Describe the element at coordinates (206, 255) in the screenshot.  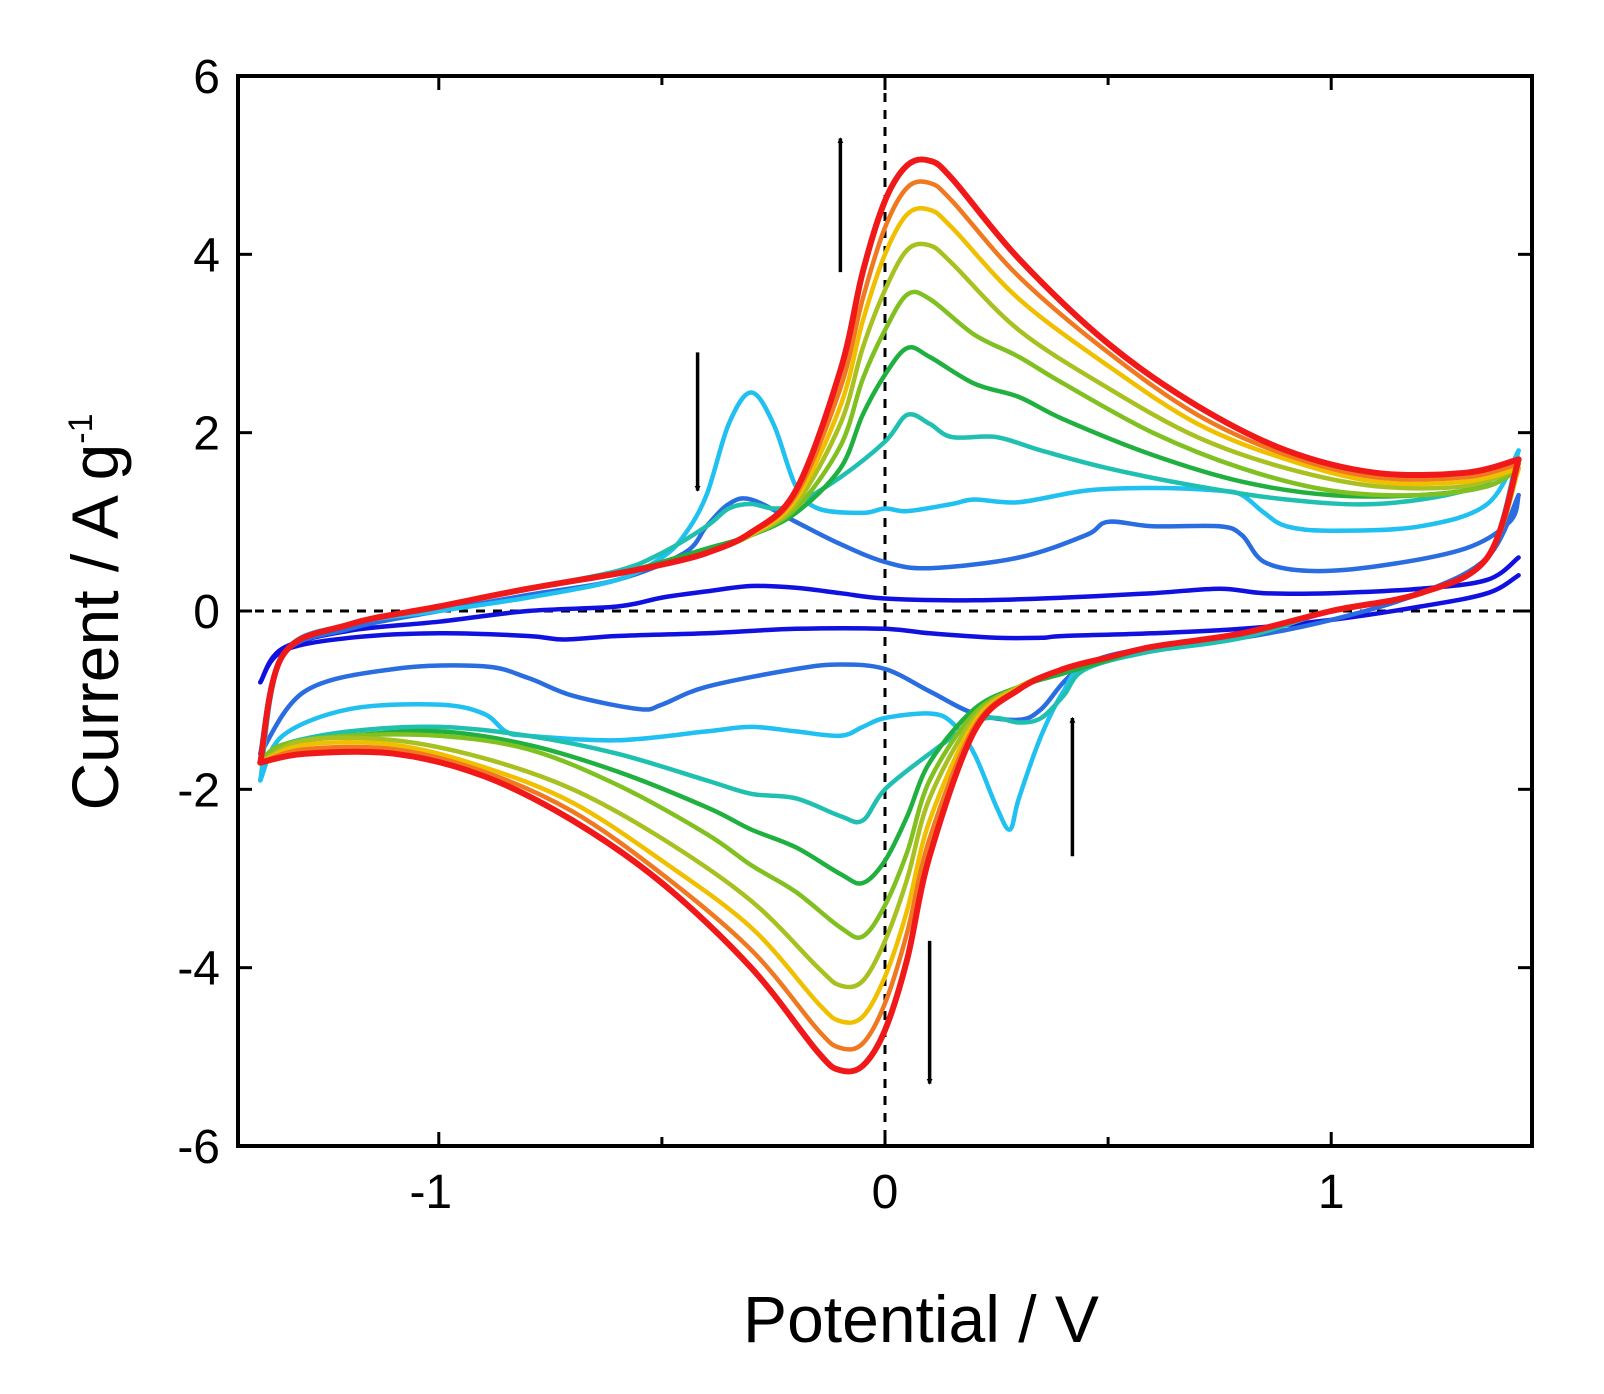
I see `y-tick-label: 4` at that location.